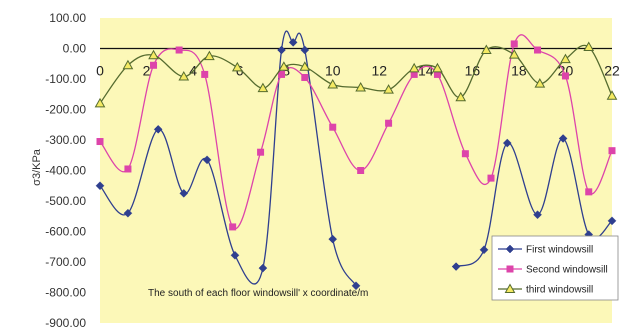  I want to click on legend-label: First windowsill, so click(559, 250).